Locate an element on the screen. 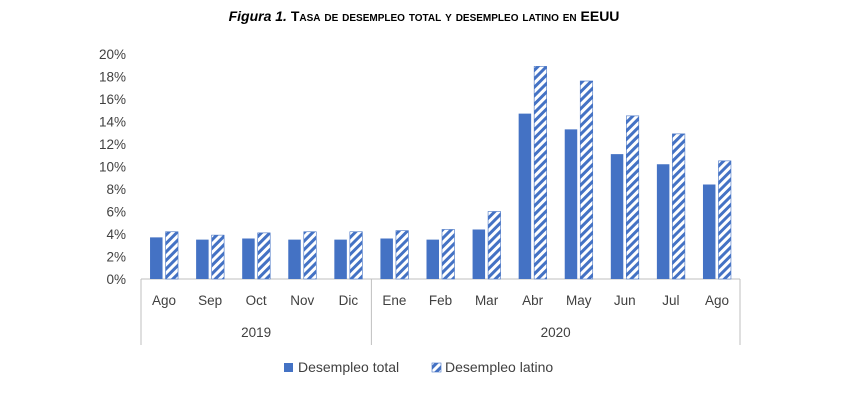 The height and width of the screenshot is (410, 848). y-axis-labels: 0% 2% 4% 6% 8% 10% 12% 14% 16% 18% 20% is located at coordinates (112, 167).